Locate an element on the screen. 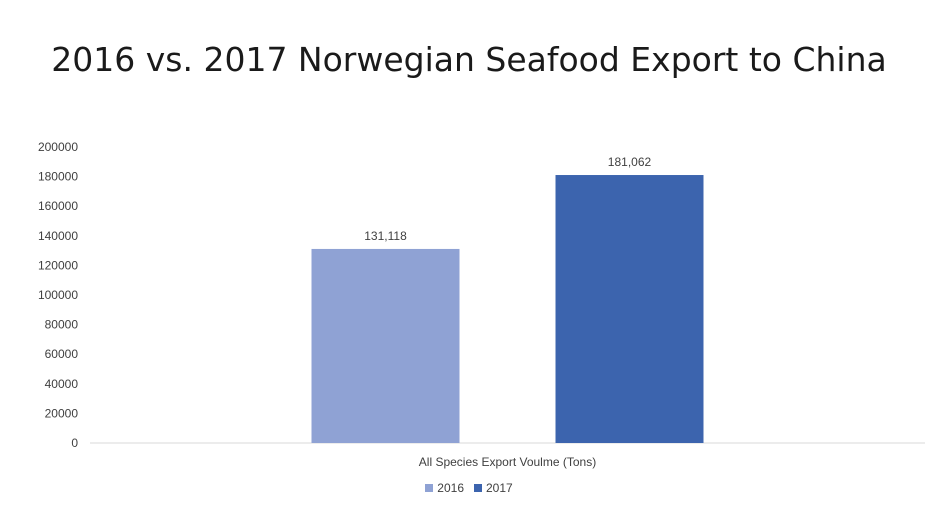 The height and width of the screenshot is (521, 938). legend-item-2016: 2016 is located at coordinates (444, 488).